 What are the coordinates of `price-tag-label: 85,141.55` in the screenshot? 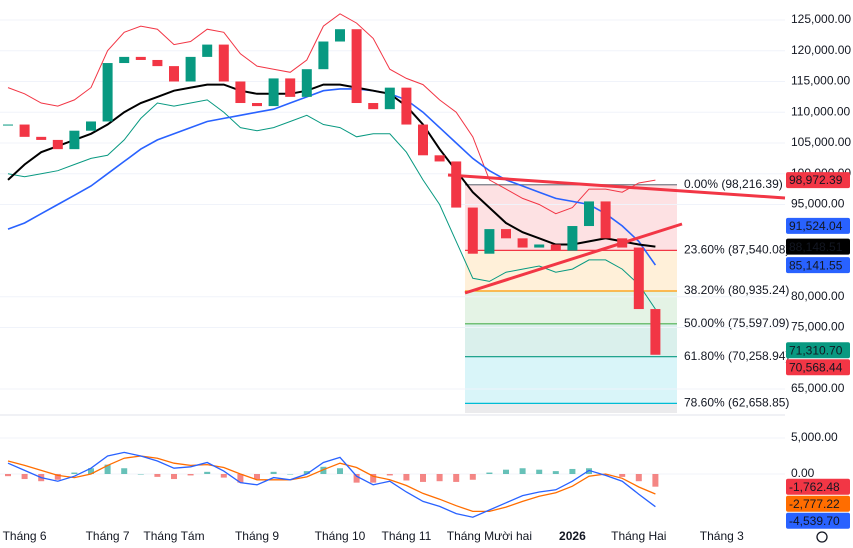 It's located at (816, 265).